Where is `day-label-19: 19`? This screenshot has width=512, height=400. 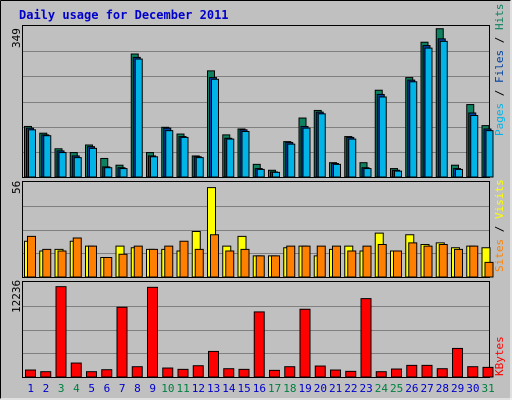
day-label-19: 19 is located at coordinates (305, 388).